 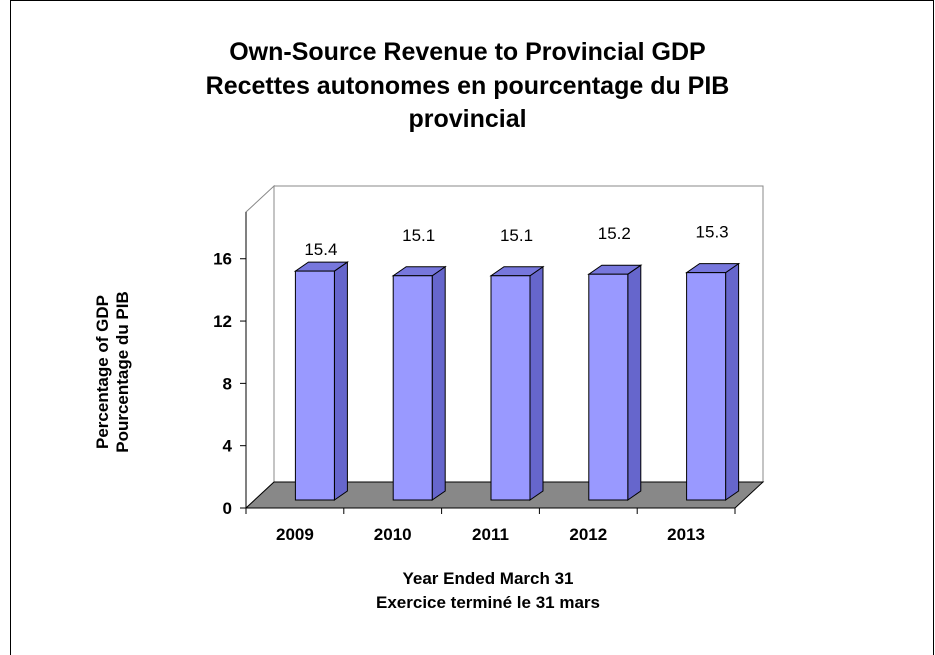 I want to click on y-tick-label: 12, so click(x=222, y=321).